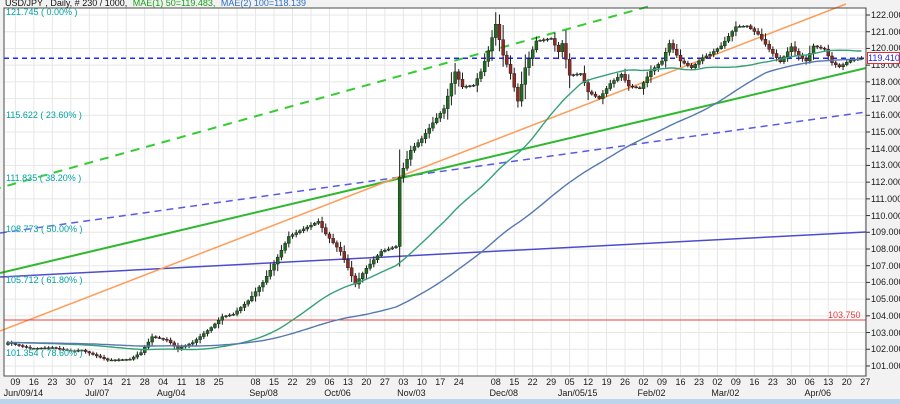 Image resolution: width=900 pixels, height=404 pixels. I want to click on date-week-label: 16, so click(680, 382).